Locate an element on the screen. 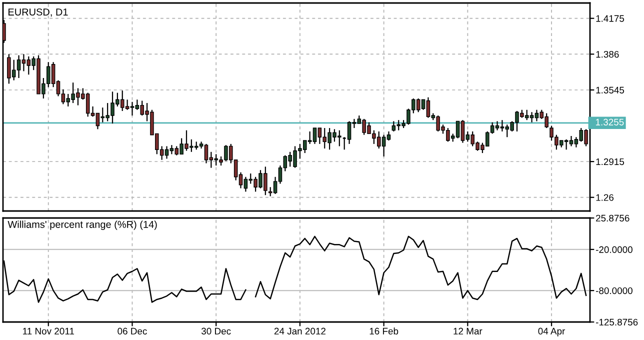 The height and width of the screenshot is (340, 644). x-tick-label: 04 Apr is located at coordinates (552, 332).